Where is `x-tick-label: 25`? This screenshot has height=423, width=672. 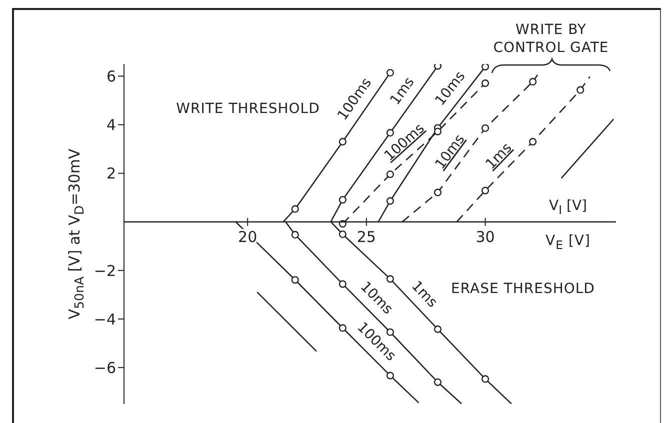
x-tick-label: 25 is located at coordinates (366, 237).